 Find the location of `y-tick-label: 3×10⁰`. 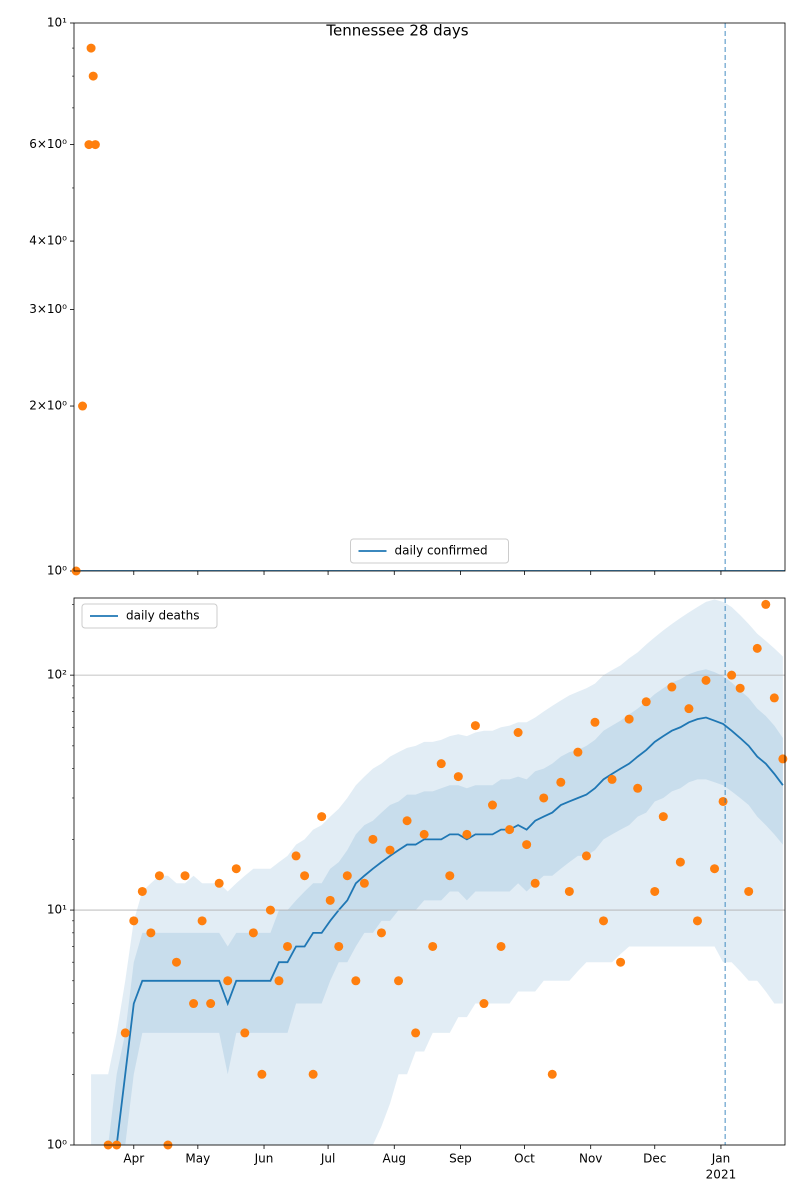

y-tick-label: 3×10⁰ is located at coordinates (48, 309).